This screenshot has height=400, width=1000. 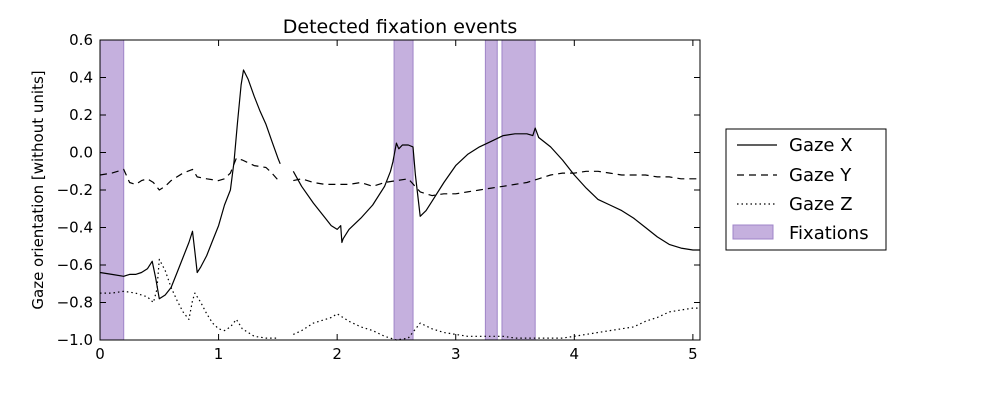 What do you see at coordinates (806, 189) in the screenshot?
I see `legend: Gaze X Gaze Y Gaze Z Fixations` at bounding box center [806, 189].